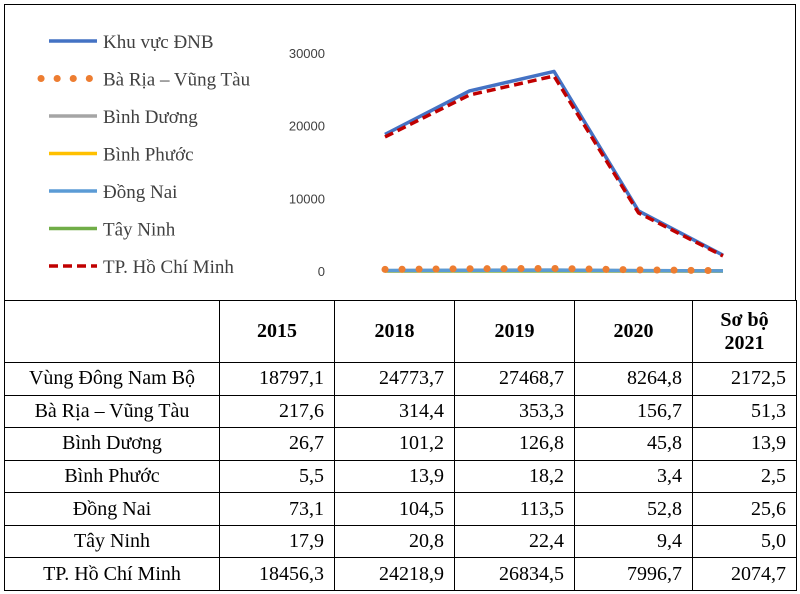 The image size is (800, 594). What do you see at coordinates (394, 379) in the screenshot?
I see `table-cell: 24773,7` at bounding box center [394, 379].